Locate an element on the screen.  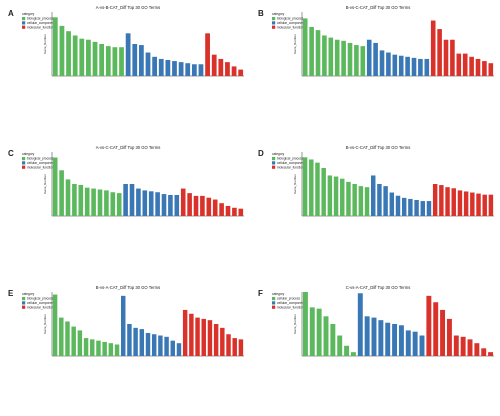
panel-letter: B is located at coordinates (261, 13).